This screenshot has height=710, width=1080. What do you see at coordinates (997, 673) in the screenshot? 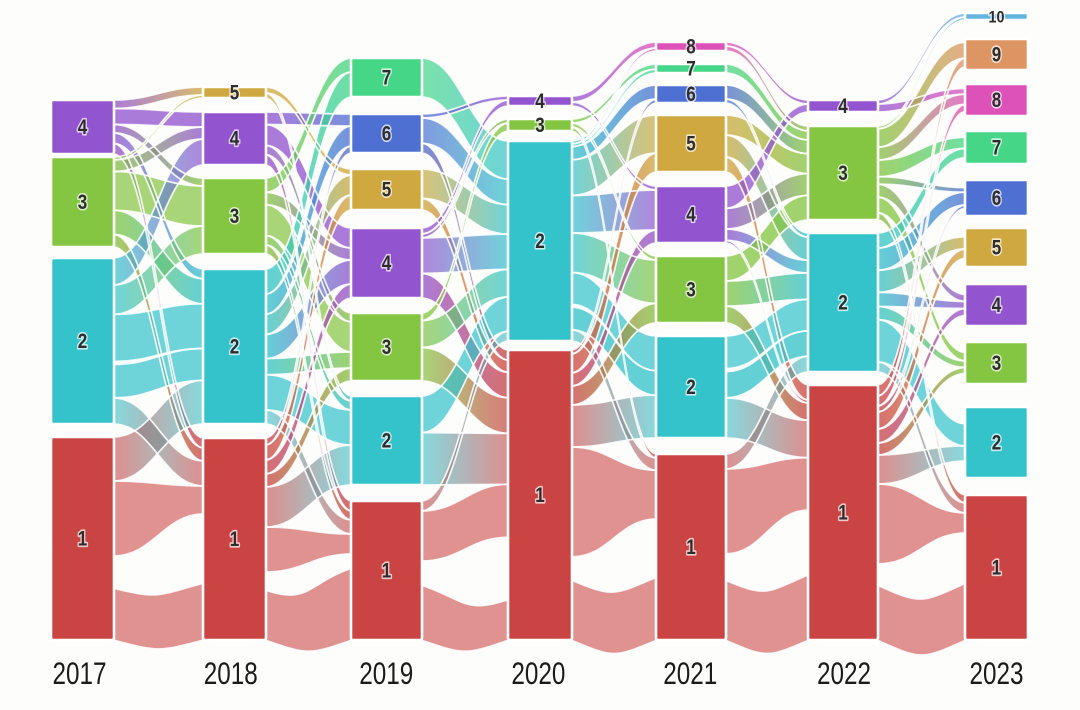
I see `svg-text: 2023` at bounding box center [997, 673].